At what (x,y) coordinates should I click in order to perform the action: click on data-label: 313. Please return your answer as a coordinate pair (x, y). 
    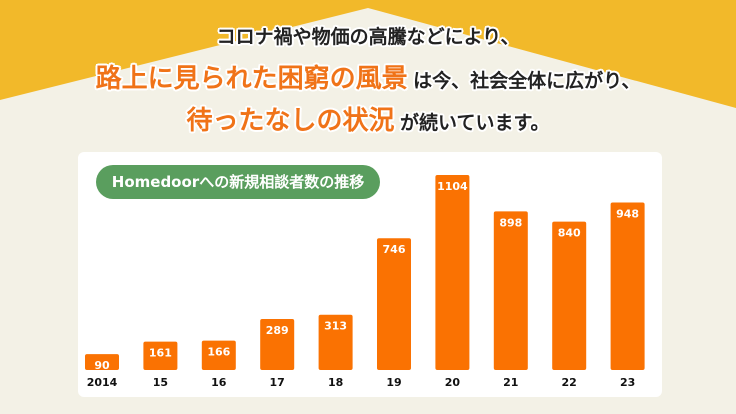
    Looking at the image, I should click on (335, 326).